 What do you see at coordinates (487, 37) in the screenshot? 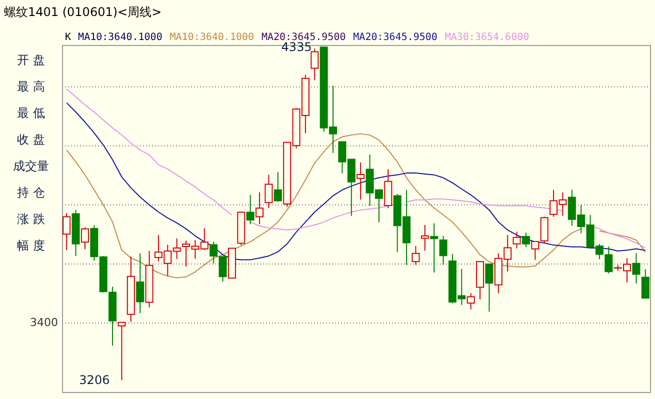
I see `text: MA30:3654.6000` at bounding box center [487, 37].